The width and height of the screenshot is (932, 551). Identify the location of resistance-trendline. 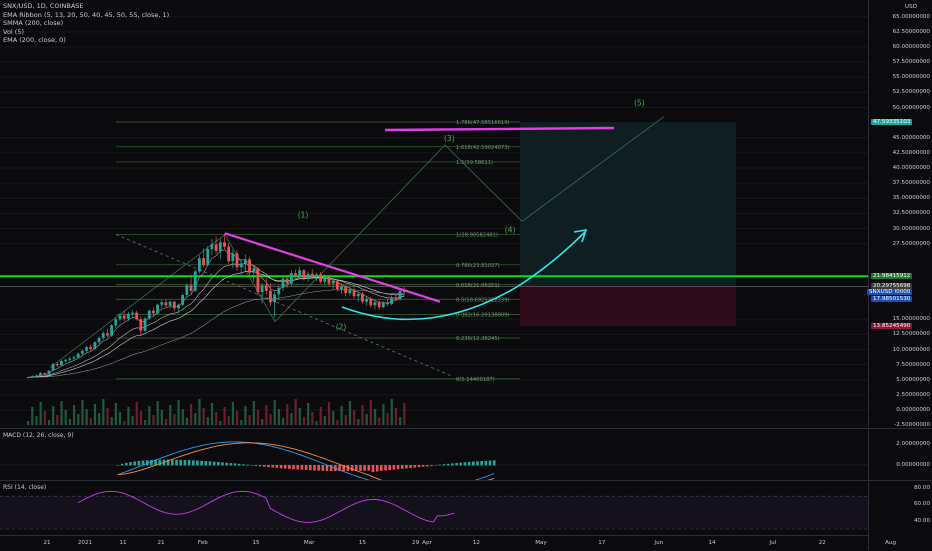
(332, 267).